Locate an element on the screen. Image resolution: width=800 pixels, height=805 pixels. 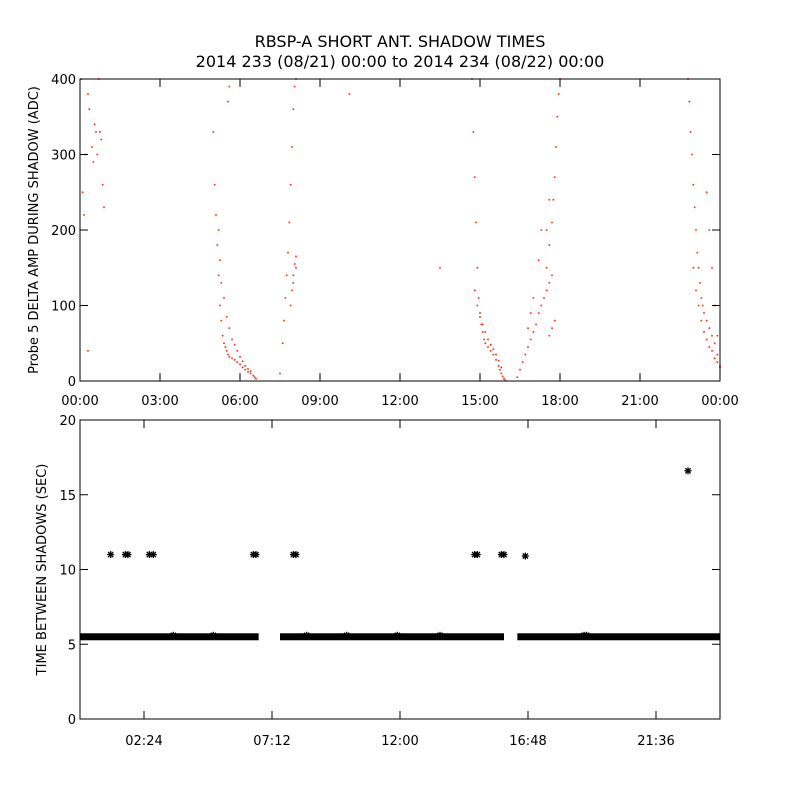
x-tick-label: 02:24 is located at coordinates (143, 741).